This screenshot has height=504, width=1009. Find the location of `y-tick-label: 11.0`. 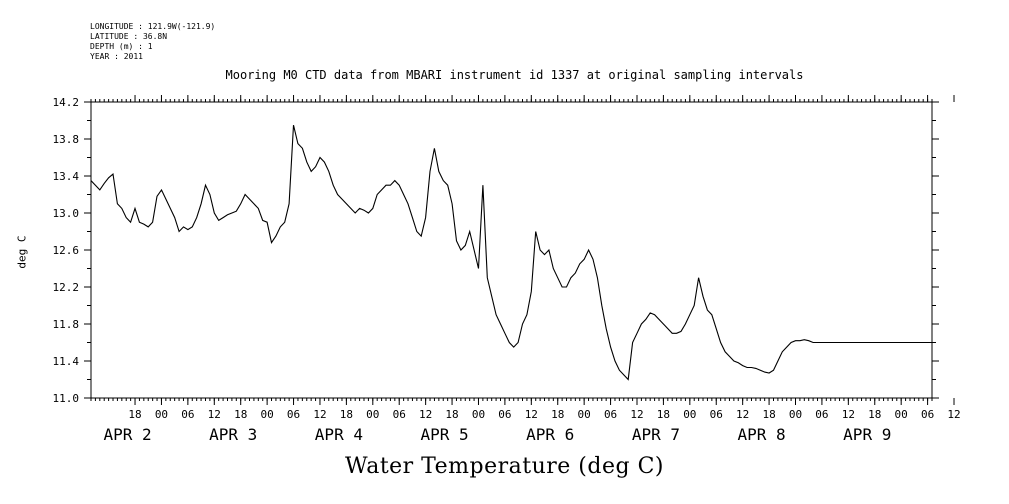

y-tick-label: 11.0 is located at coordinates (66, 398).